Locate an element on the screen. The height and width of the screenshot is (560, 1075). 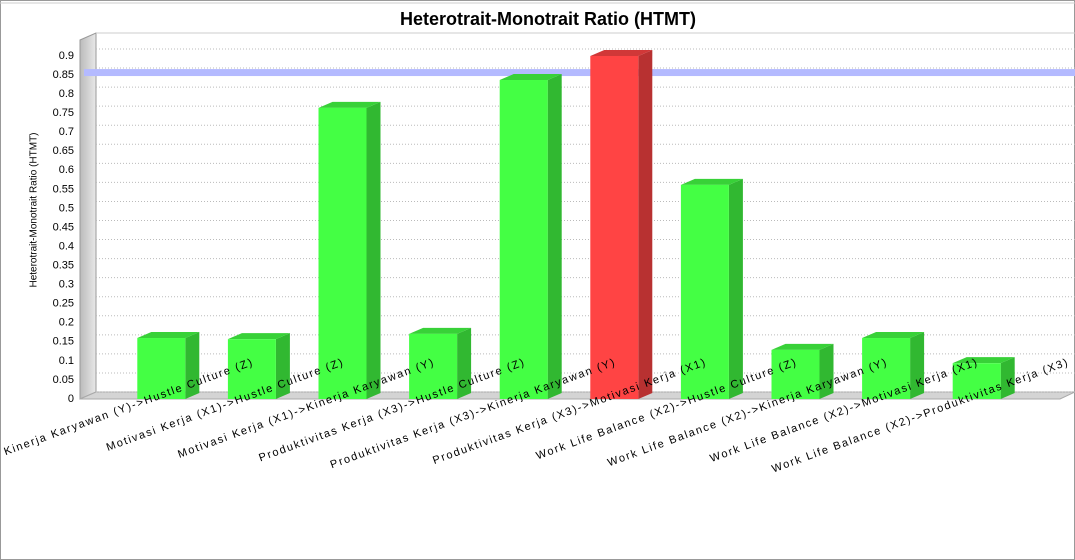
y-tick-label: 0.05 is located at coordinates (63, 380).